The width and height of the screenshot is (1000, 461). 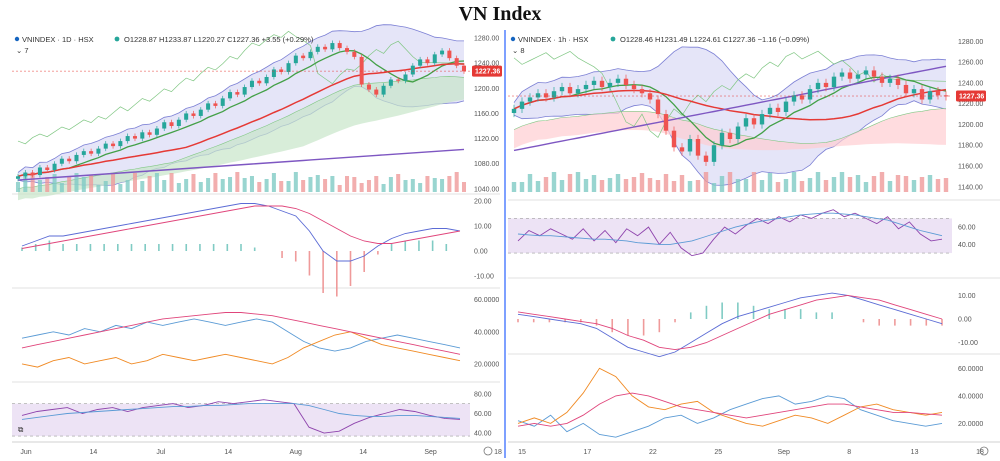 What do you see at coordinates (486, 164) in the screenshot?
I see `left-price-tick: 1080.00` at bounding box center [486, 164].